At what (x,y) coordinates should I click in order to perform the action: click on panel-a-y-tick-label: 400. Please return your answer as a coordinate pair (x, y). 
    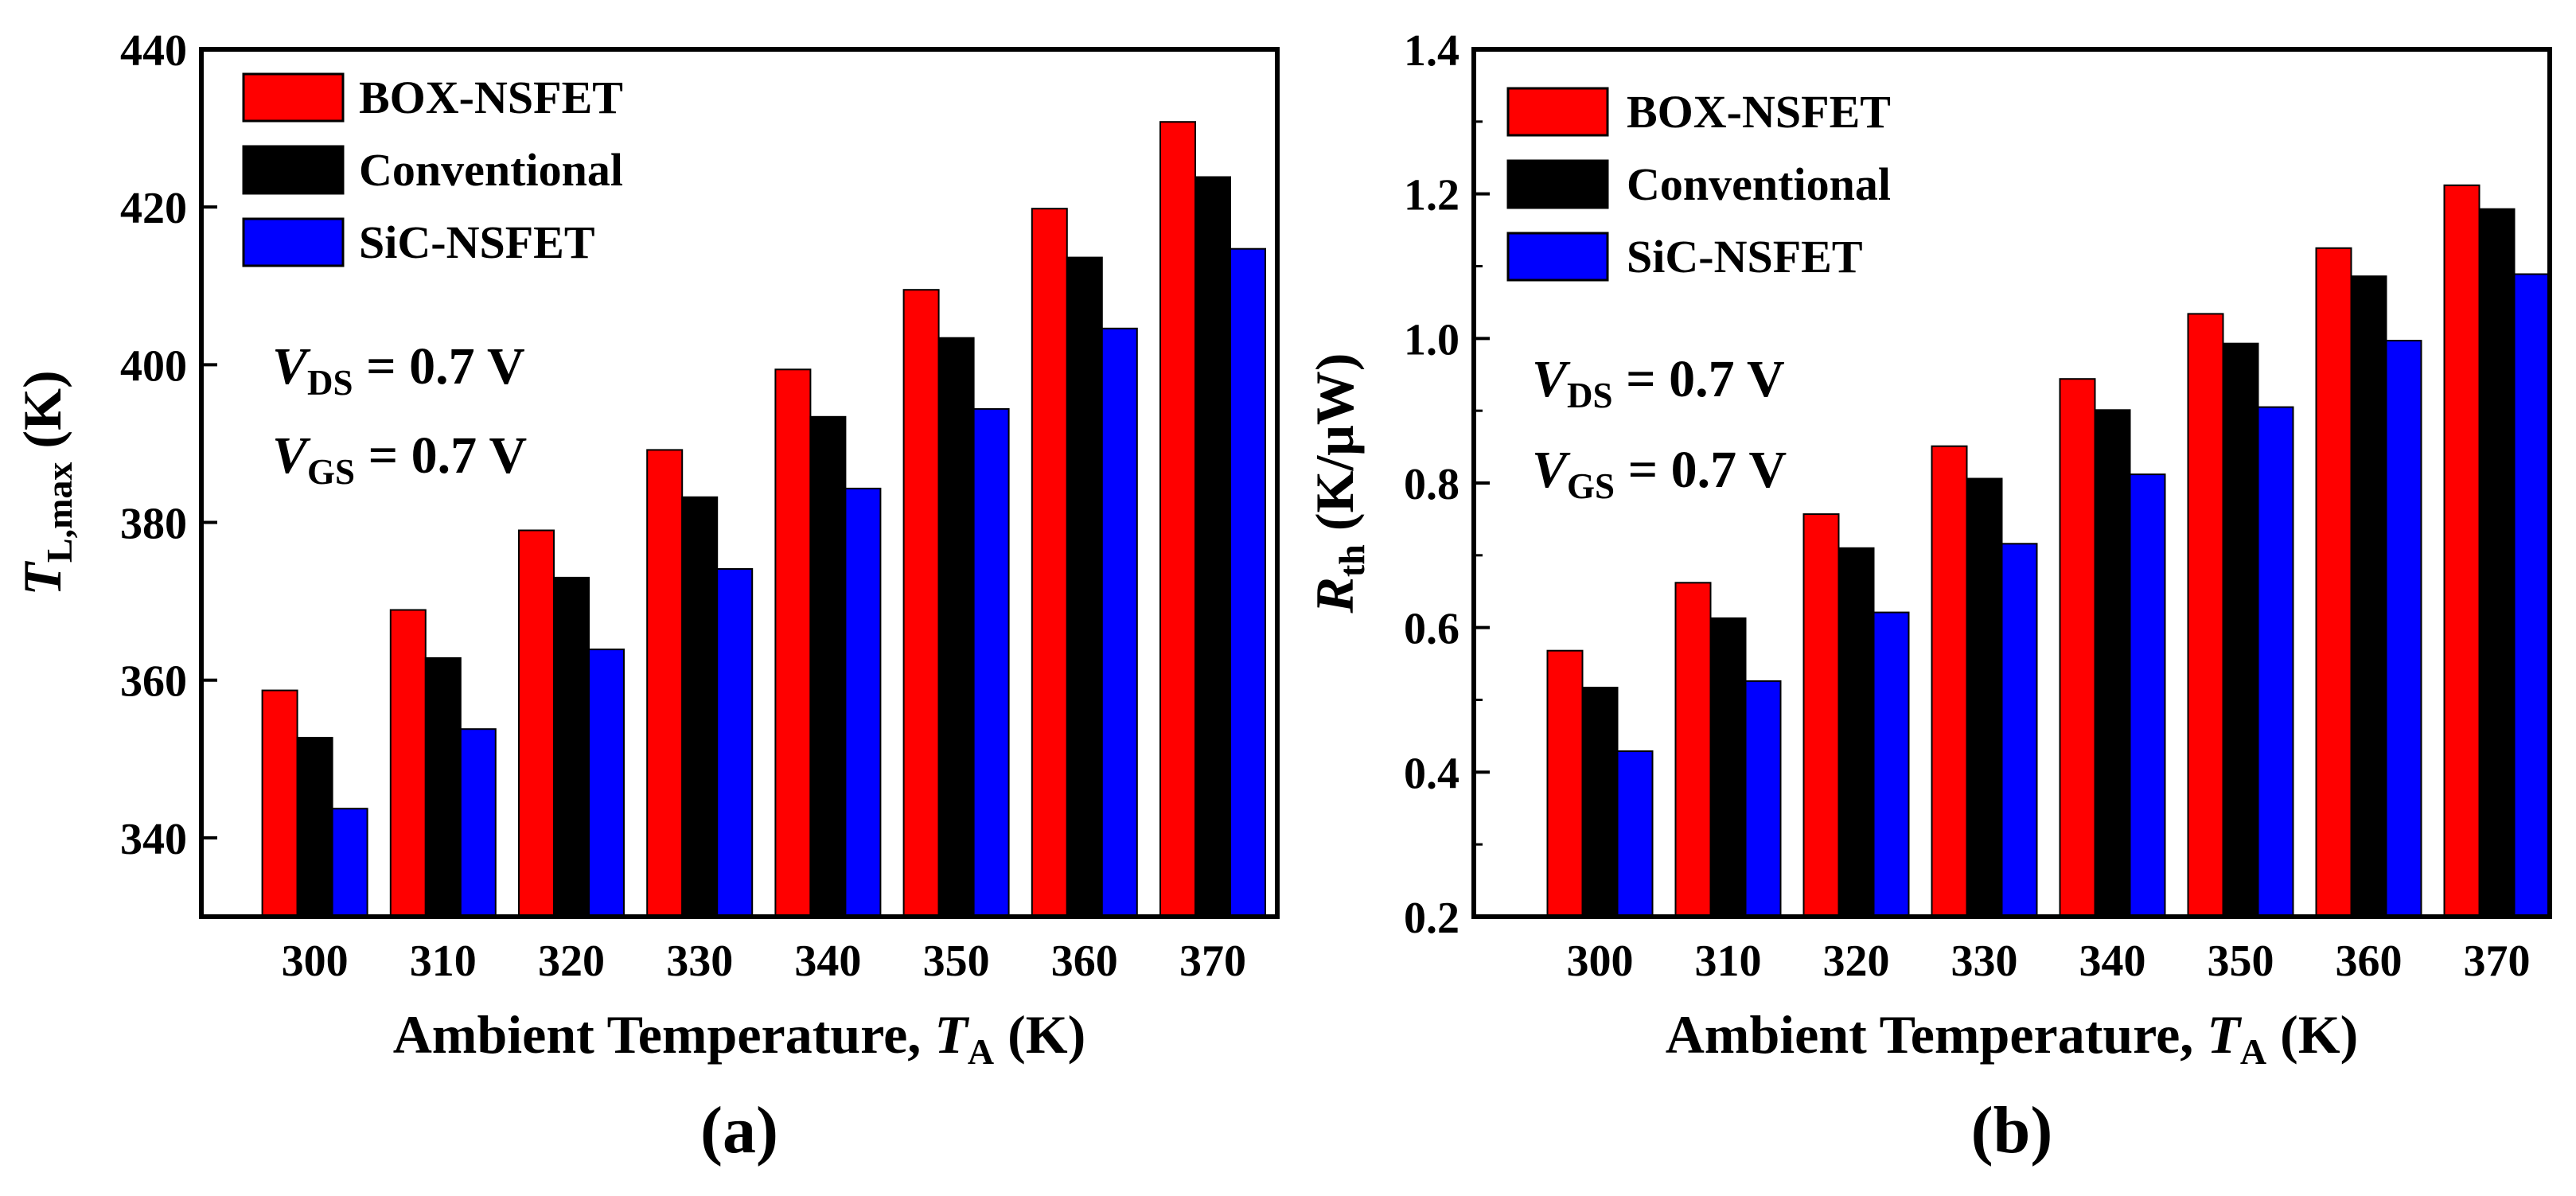
    Looking at the image, I should click on (153, 366).